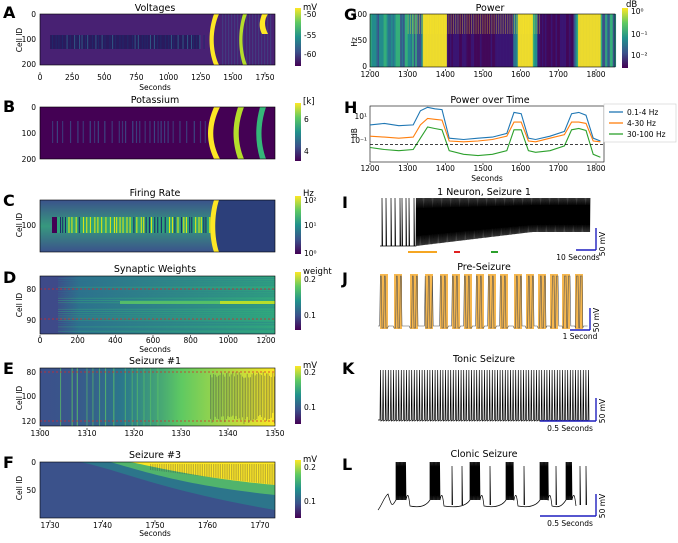 This screenshot has width=678, height=543. Describe the element at coordinates (490, 8) in the screenshot. I see `panel-g-title: Power` at that location.